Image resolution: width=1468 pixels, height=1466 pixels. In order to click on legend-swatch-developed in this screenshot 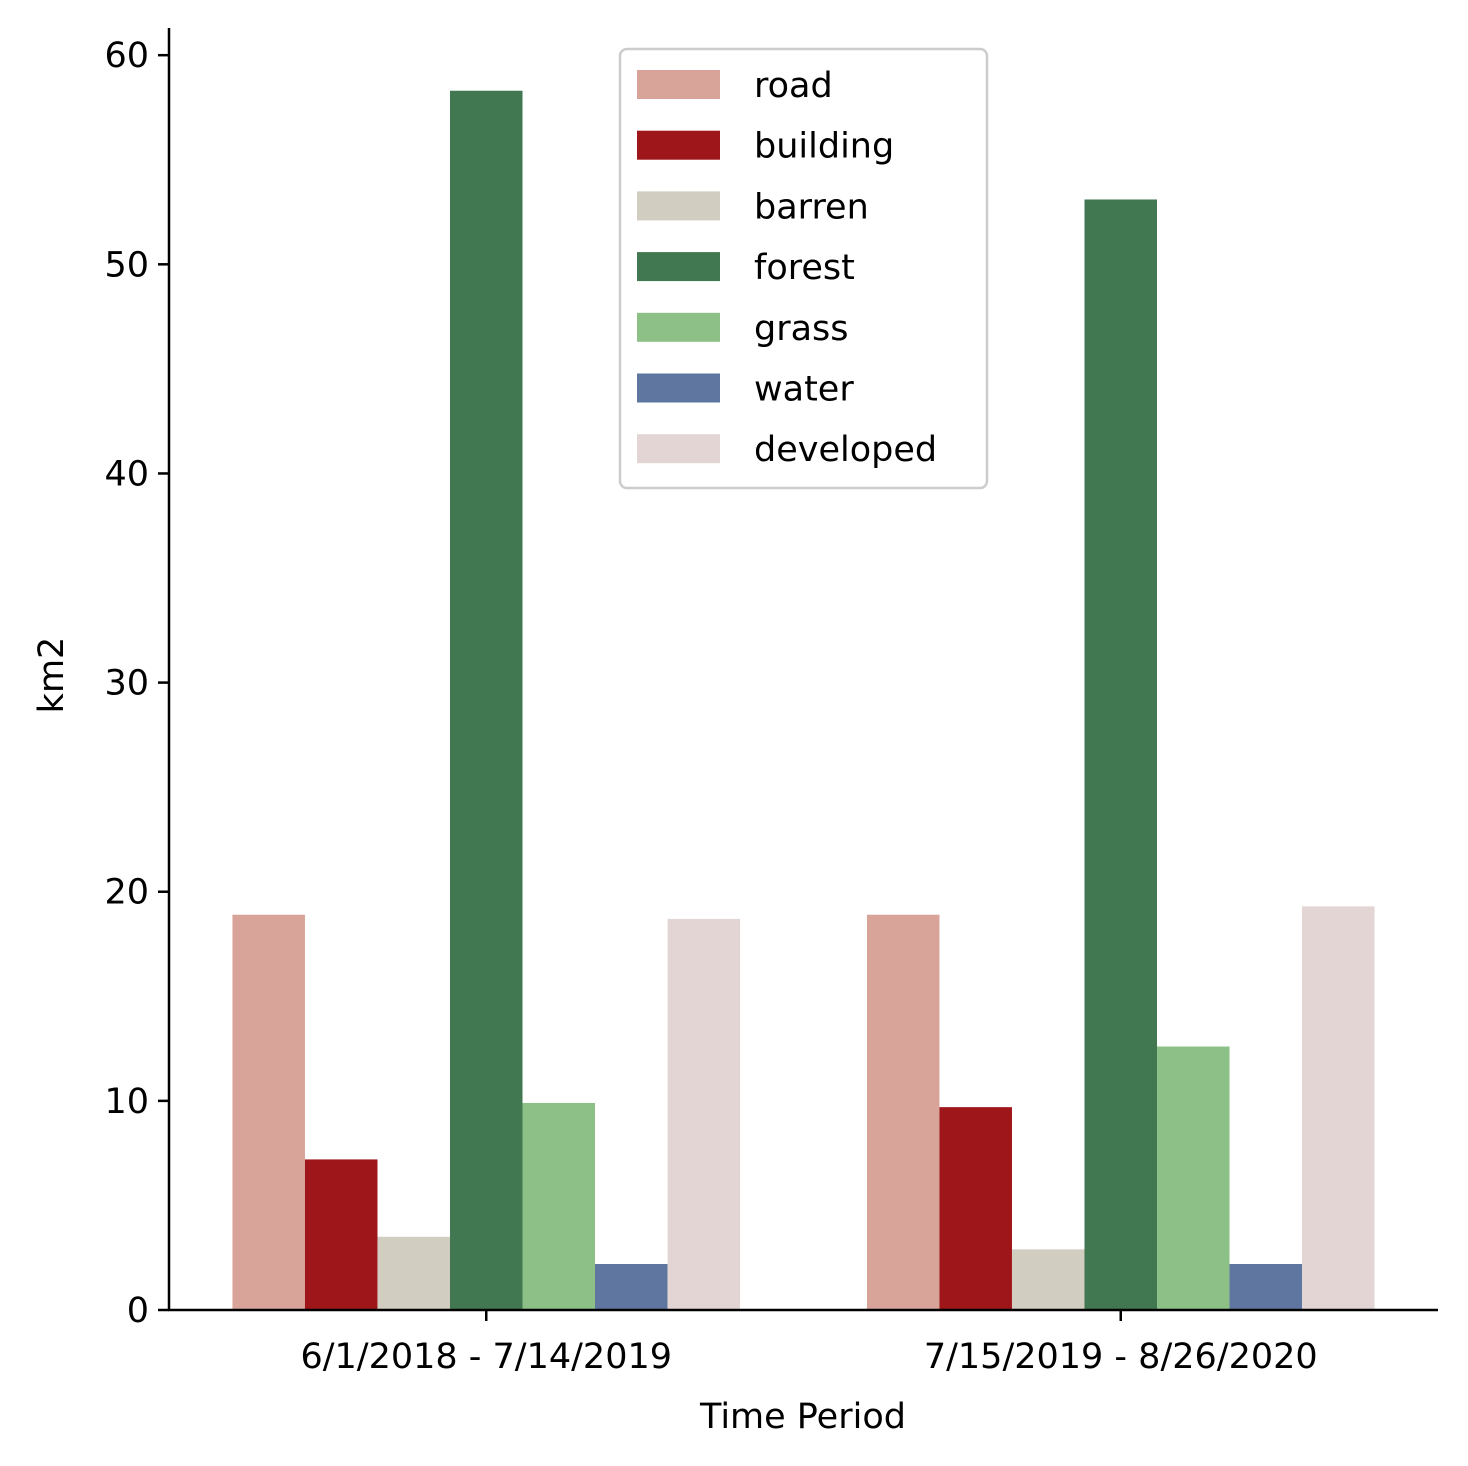, I will do `click(678, 449)`.